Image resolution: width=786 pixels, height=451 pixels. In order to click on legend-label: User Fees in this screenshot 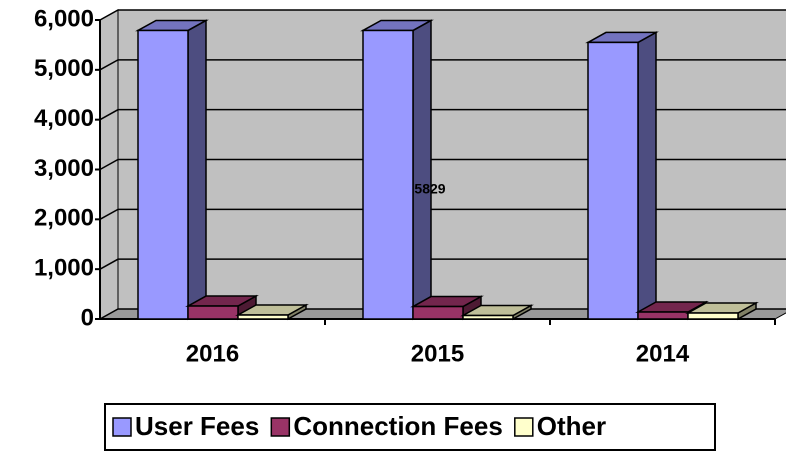, I will do `click(197, 426)`.